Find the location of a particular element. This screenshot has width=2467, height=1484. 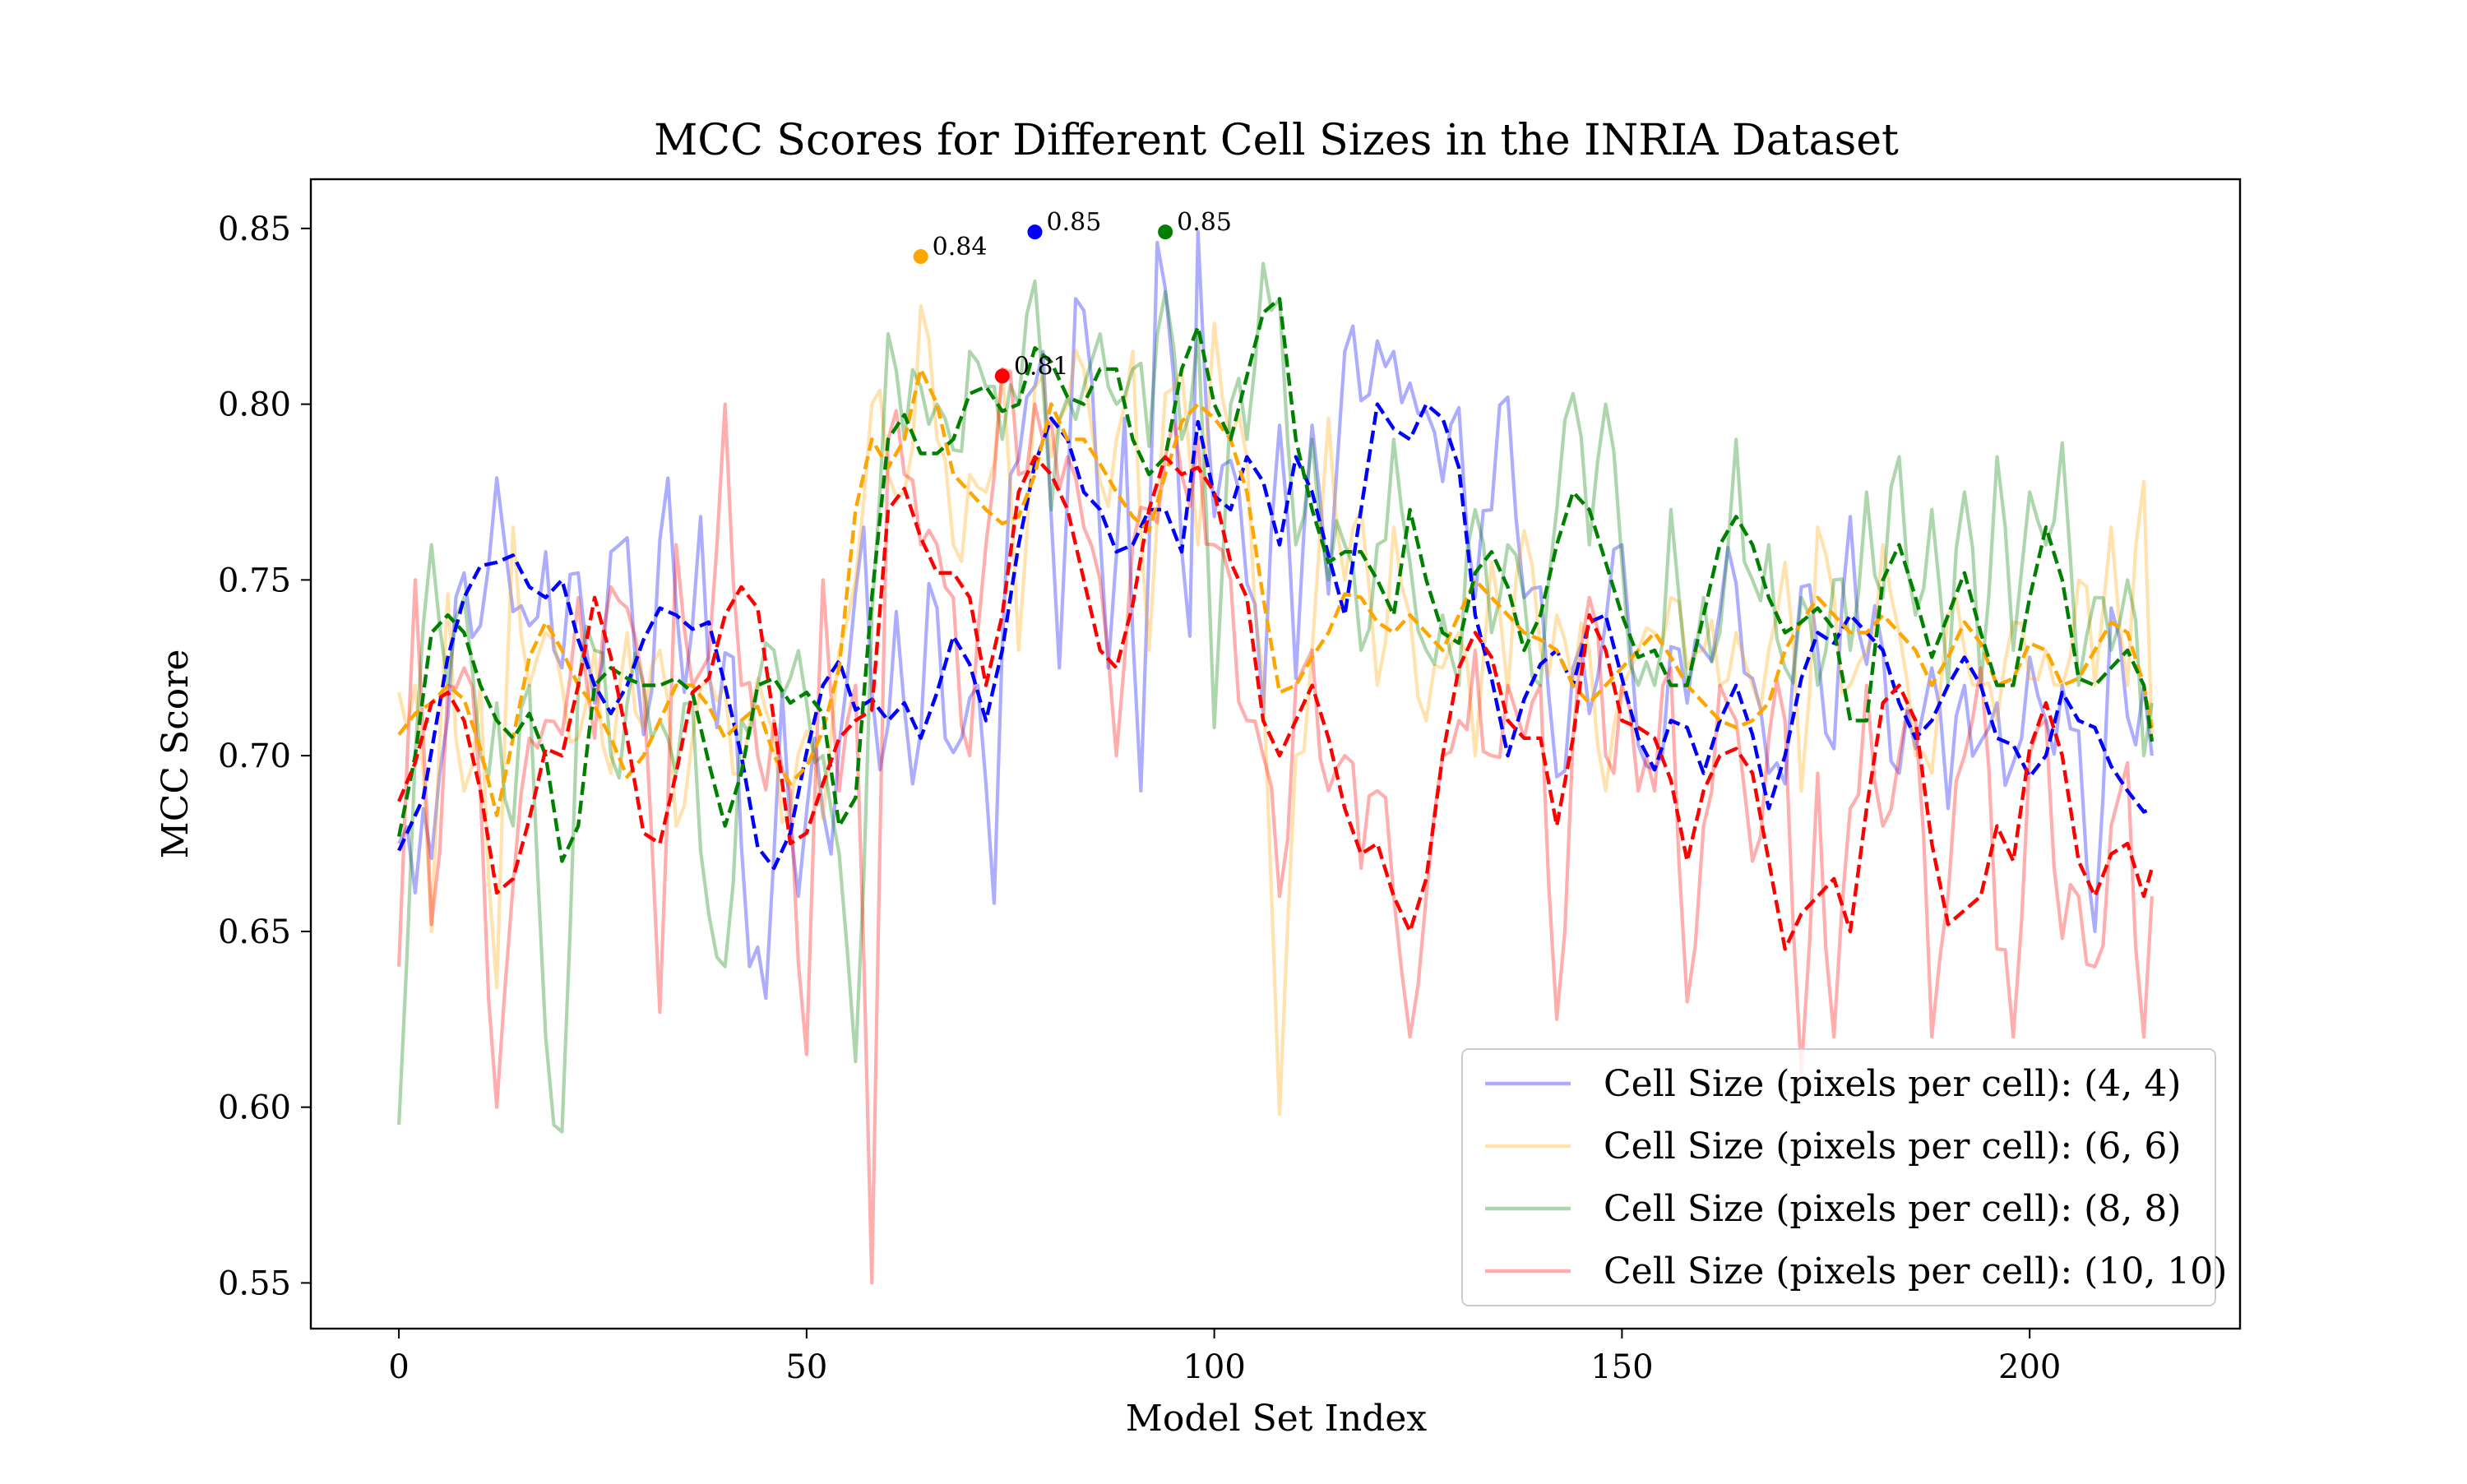

y-axis-ticks: 0.55 0.60 0.65 0.70 0.75 0.80 0.85 is located at coordinates (265, 756).